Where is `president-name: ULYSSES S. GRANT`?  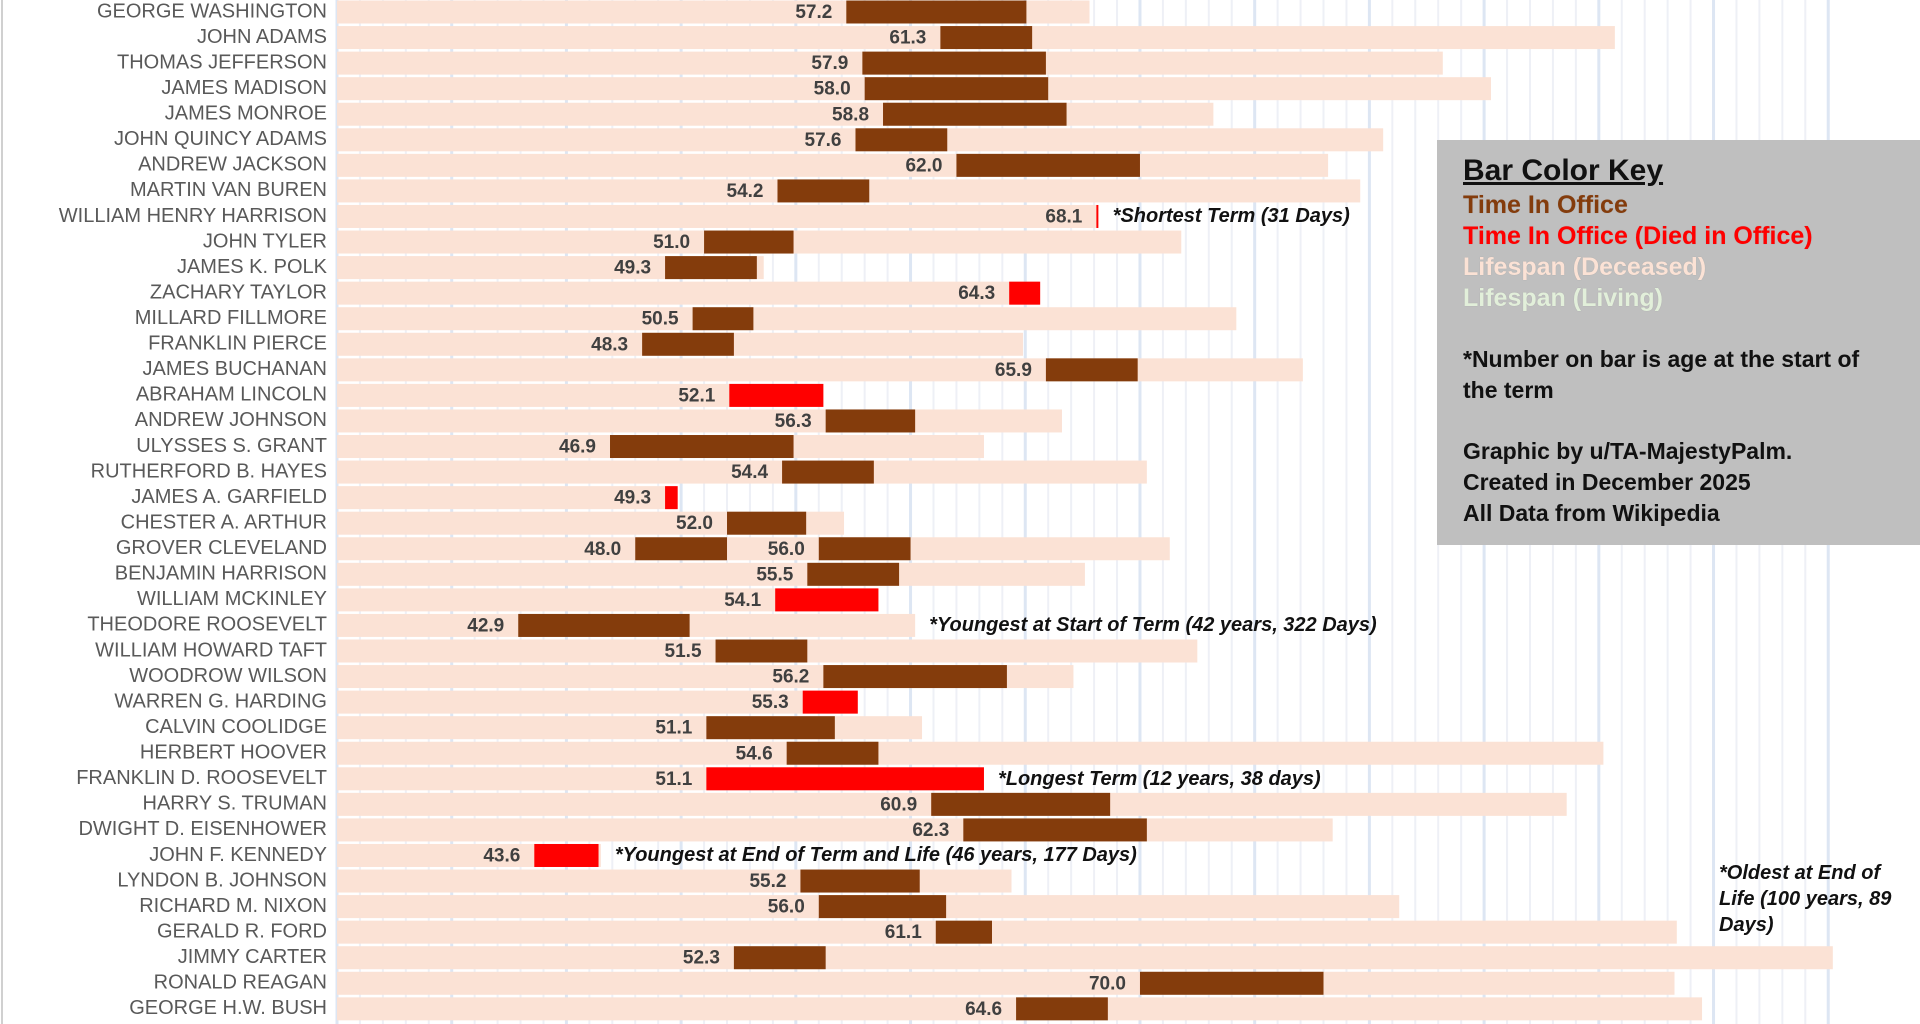
president-name: ULYSSES S. GRANT is located at coordinates (231, 446).